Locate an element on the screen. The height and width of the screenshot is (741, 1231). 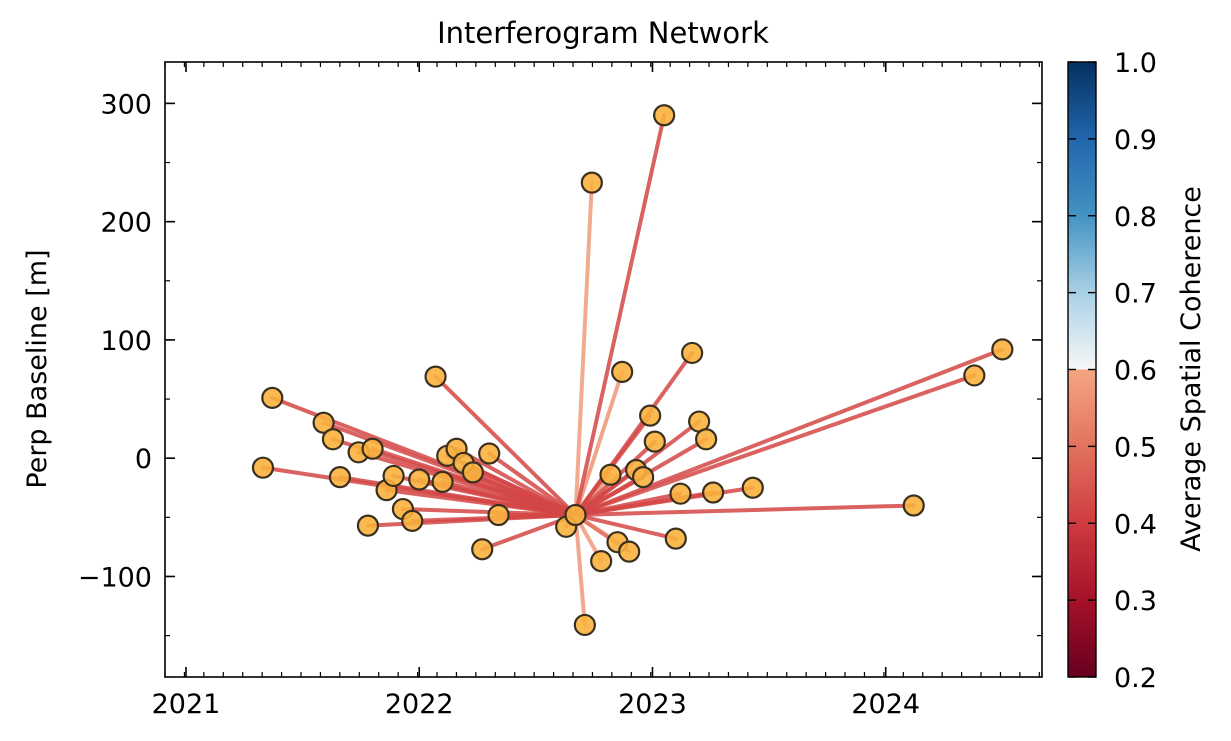
x-tick-label-2021: 2021 is located at coordinates (186, 704).